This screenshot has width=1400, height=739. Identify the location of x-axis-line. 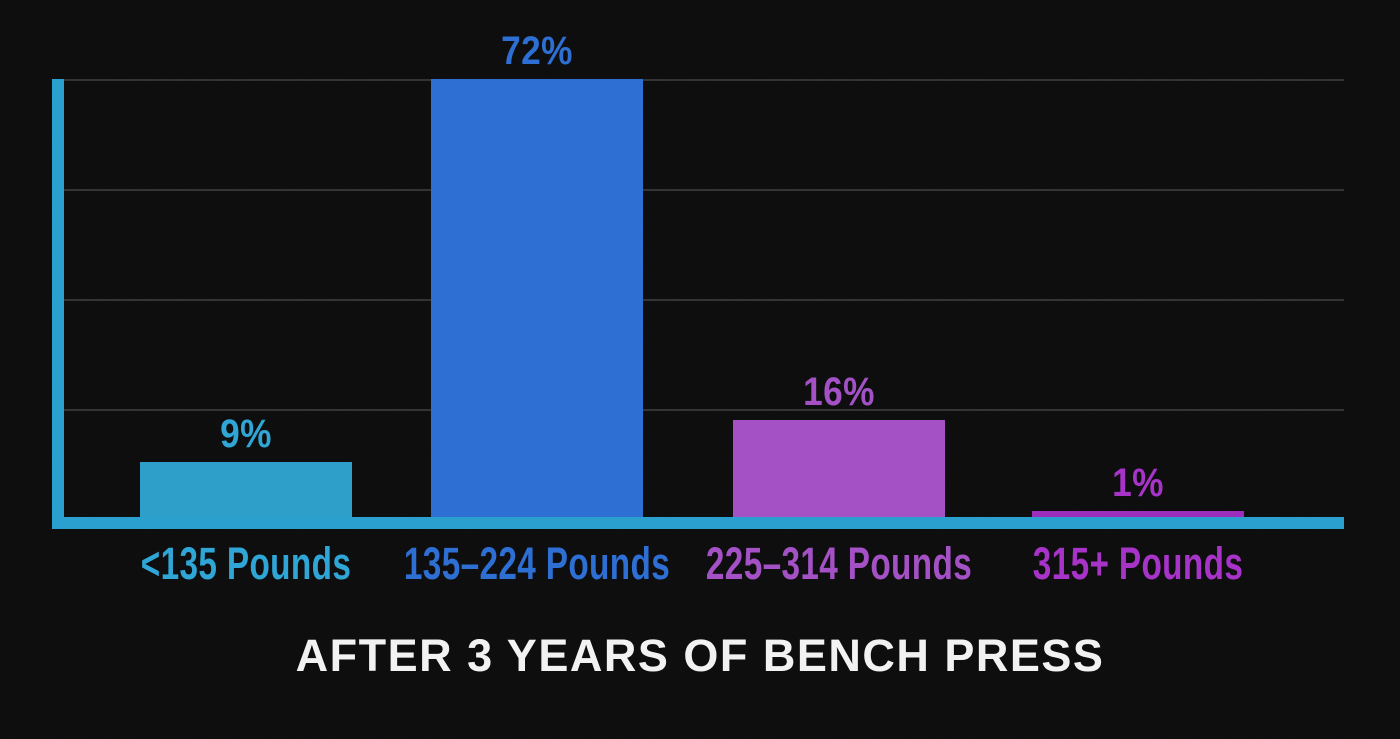
(698, 523).